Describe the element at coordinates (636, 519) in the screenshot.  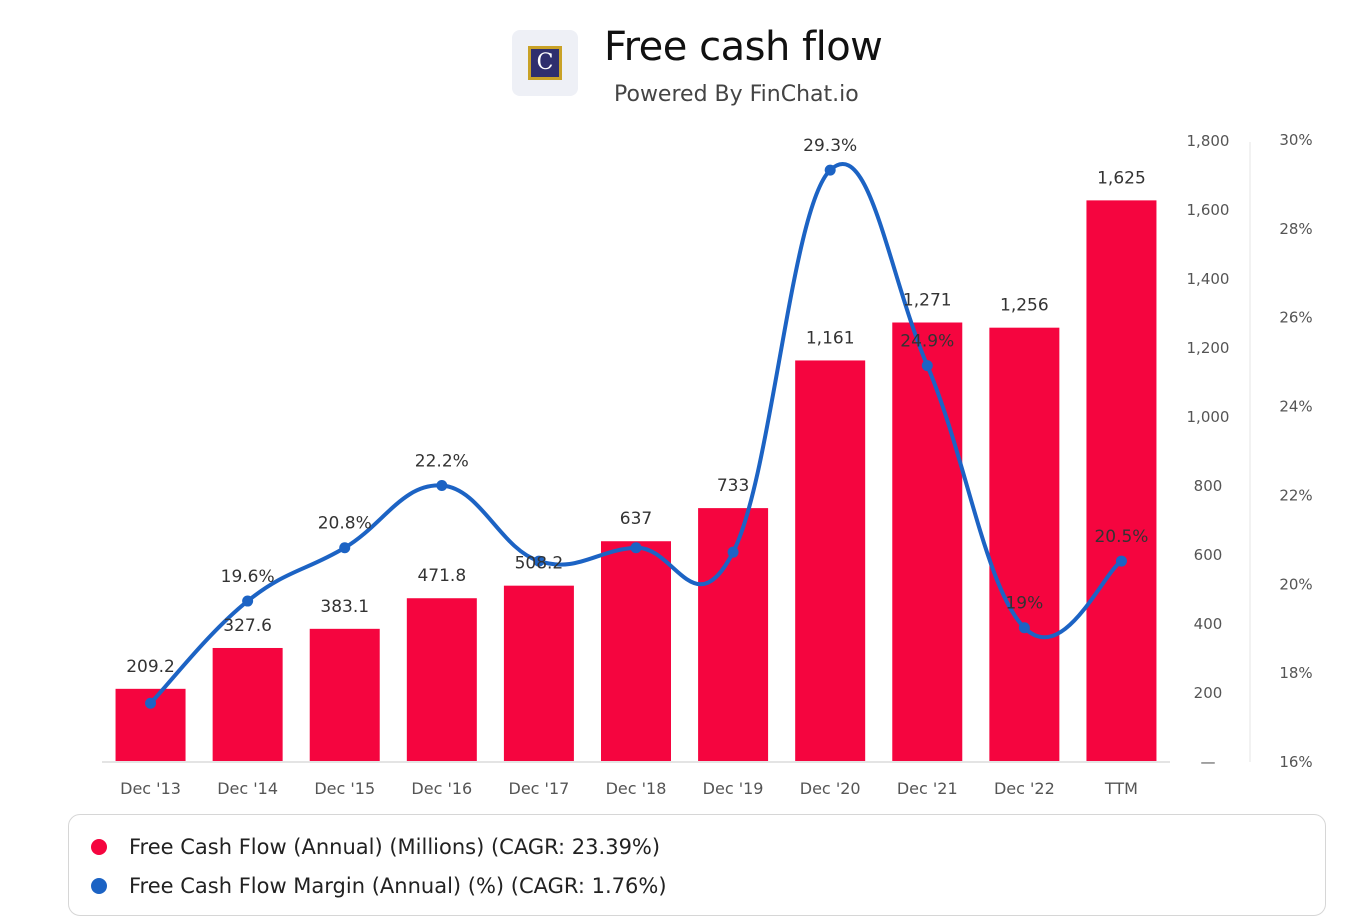
I see `bar-label-5: 637` at that location.